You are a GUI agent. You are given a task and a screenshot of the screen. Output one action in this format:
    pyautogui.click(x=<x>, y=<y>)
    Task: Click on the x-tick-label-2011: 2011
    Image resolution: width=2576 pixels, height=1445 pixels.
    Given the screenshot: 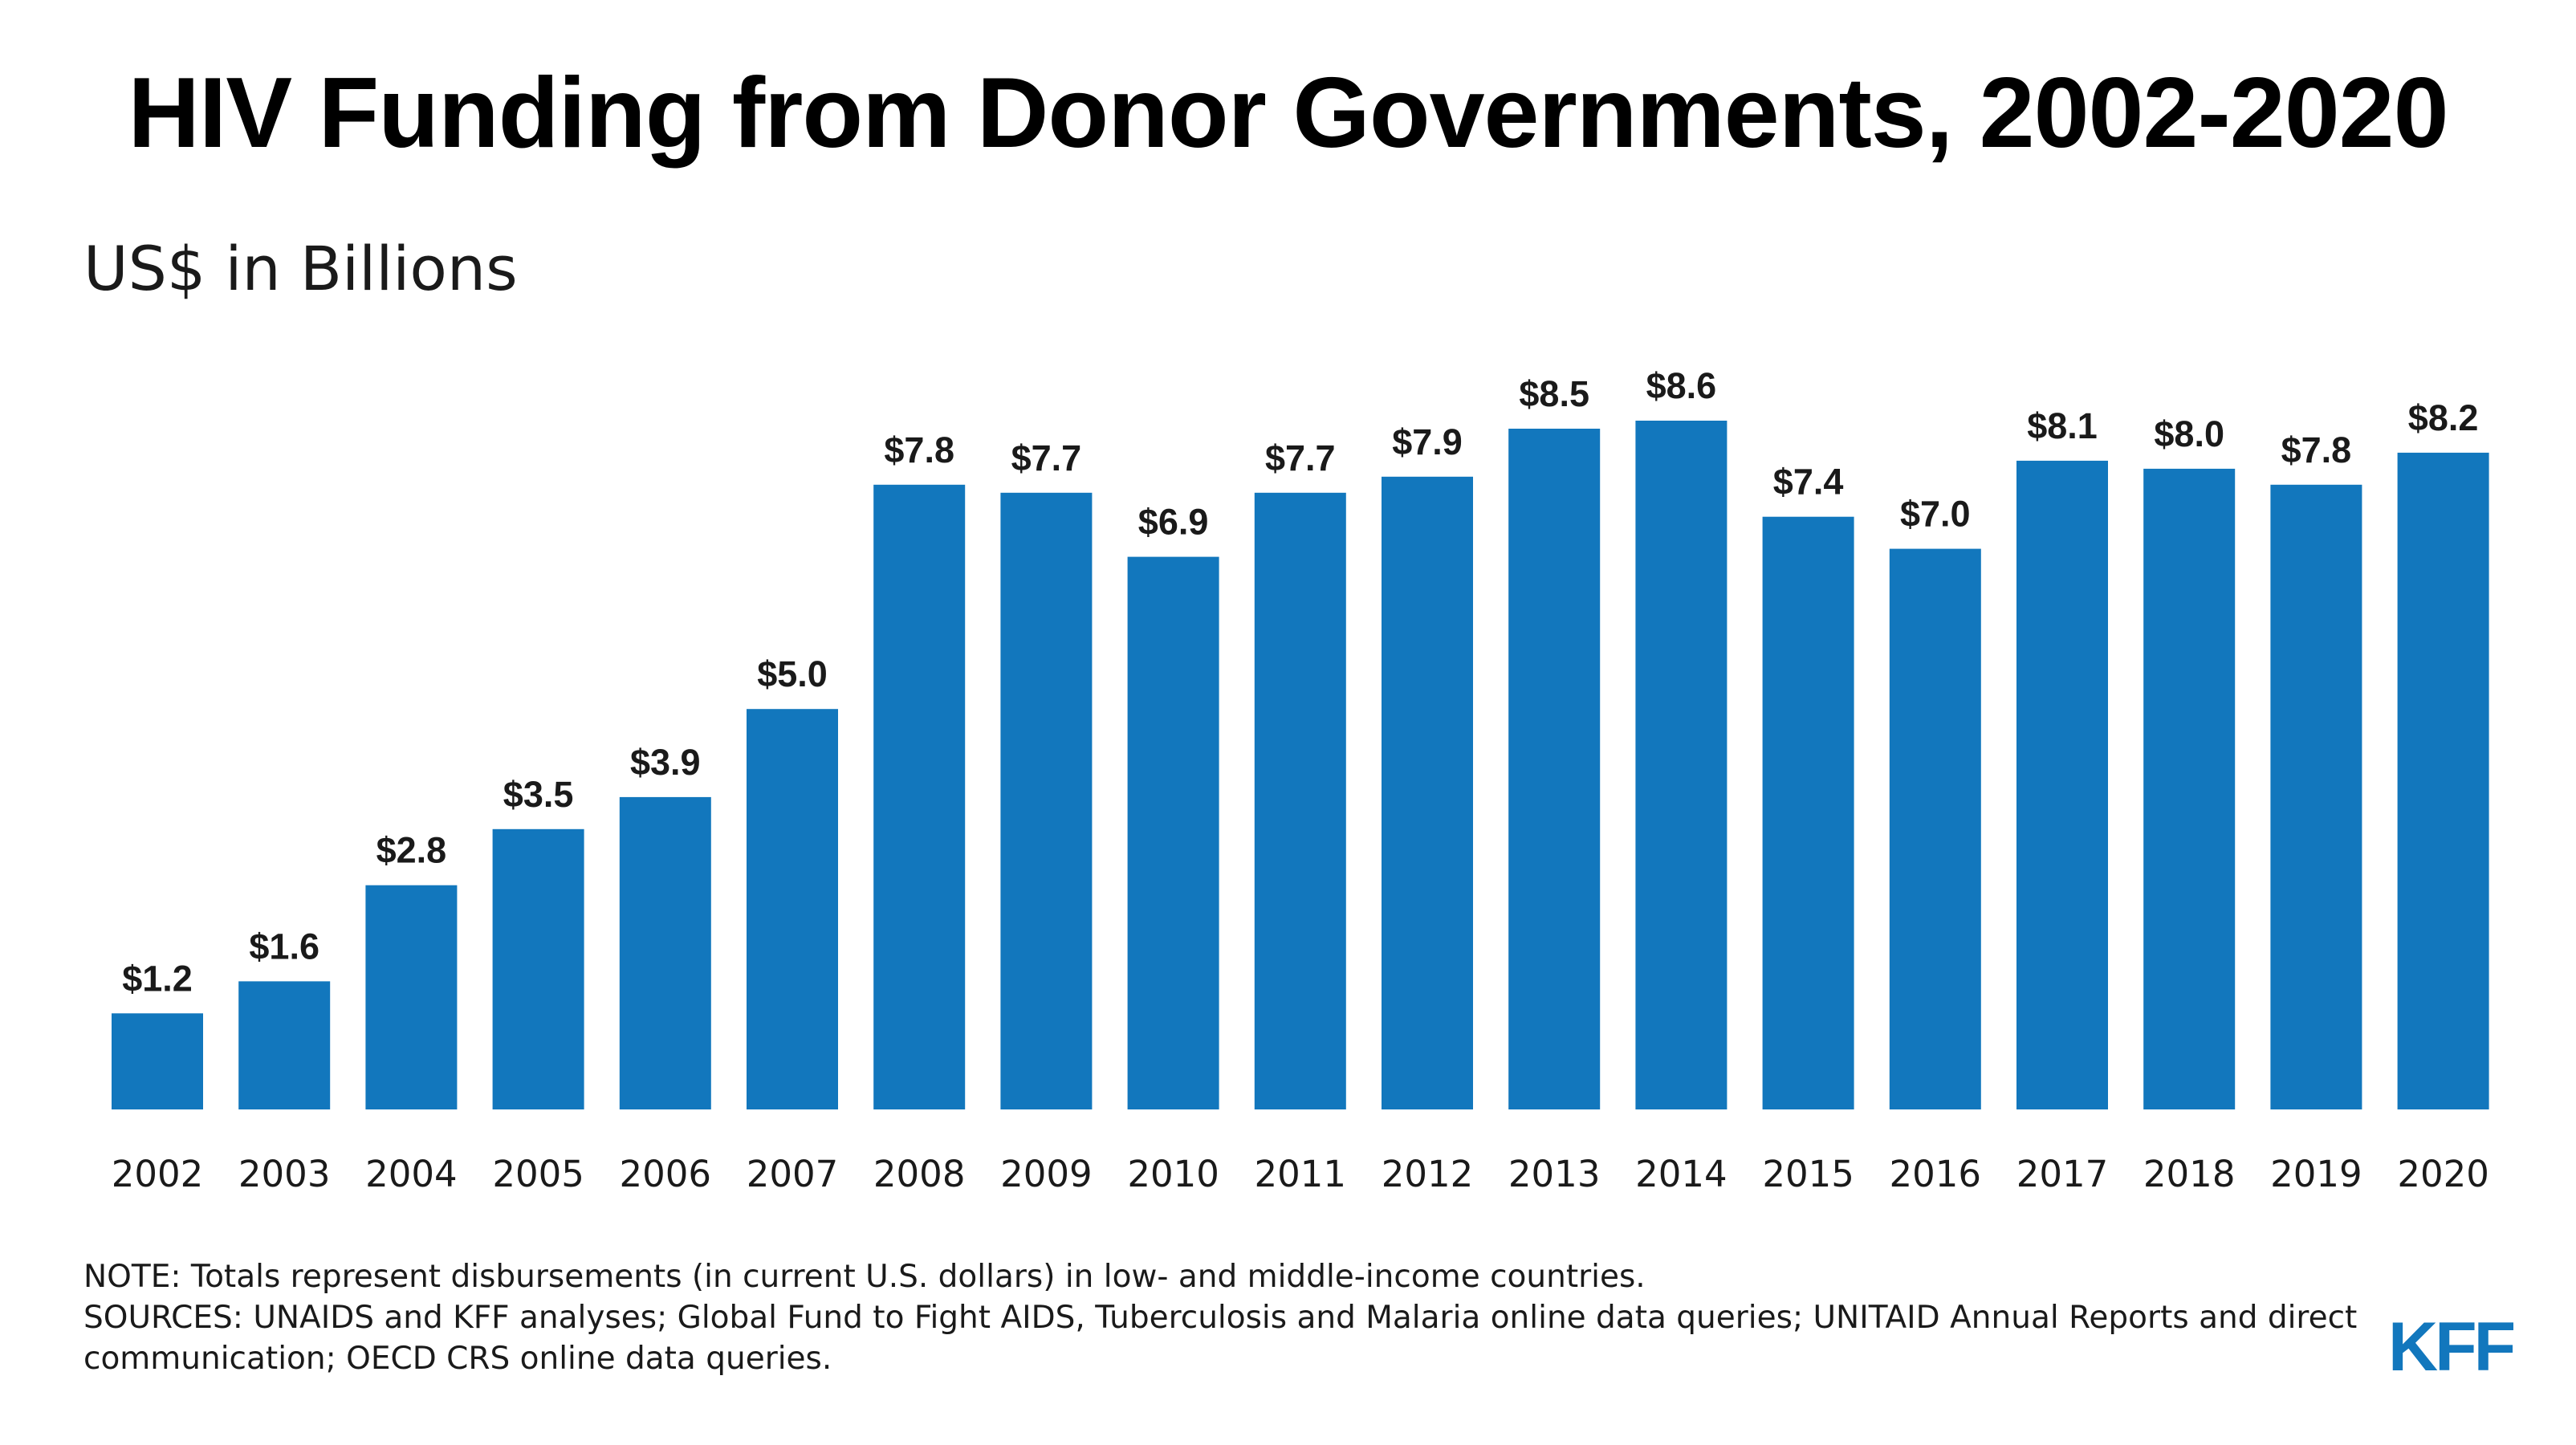 What is the action you would take?
    pyautogui.click(x=1301, y=1174)
    